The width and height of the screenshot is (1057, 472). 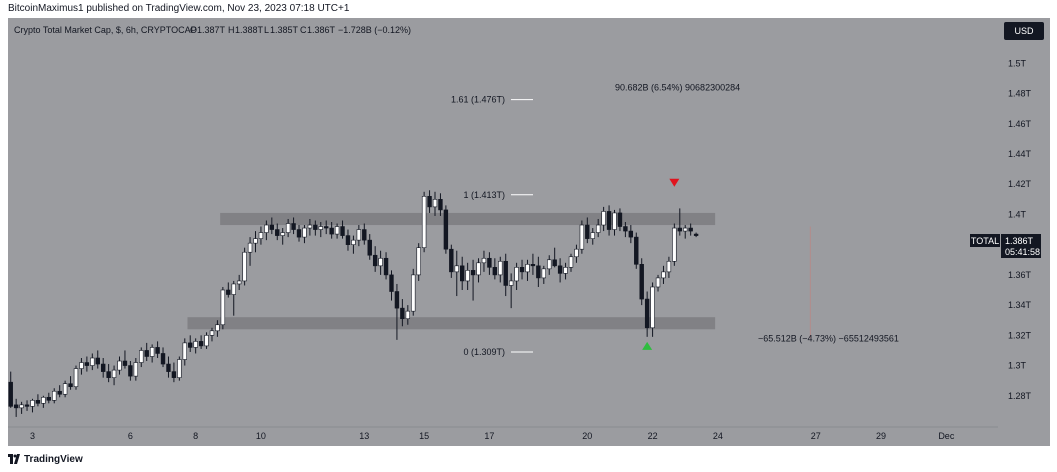 I want to click on fib-layer: 1.61 (1.476T) 1 (1.413T) 0 (1.309T), so click(x=492, y=226).